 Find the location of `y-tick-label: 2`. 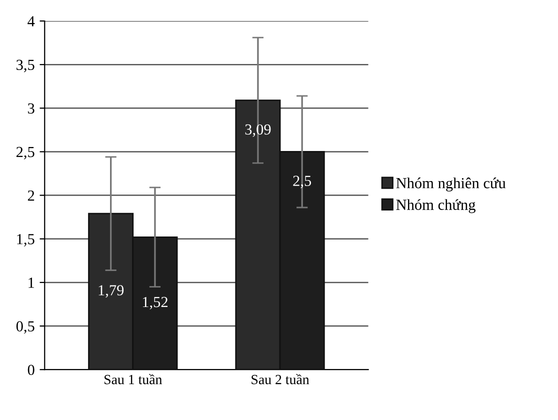

y-tick-label: 2 is located at coordinates (31, 195).